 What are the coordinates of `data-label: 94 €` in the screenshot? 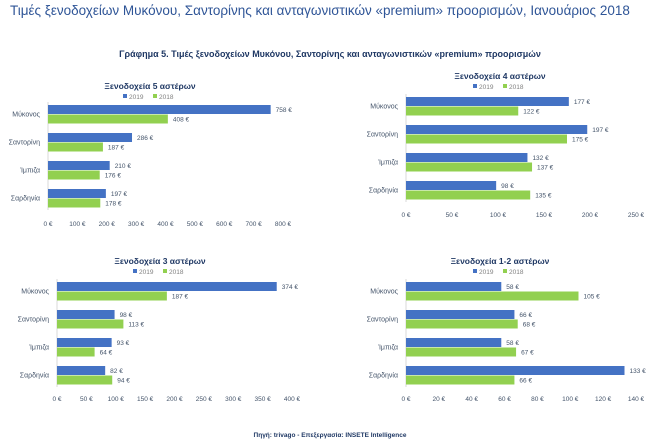 It's located at (123, 381).